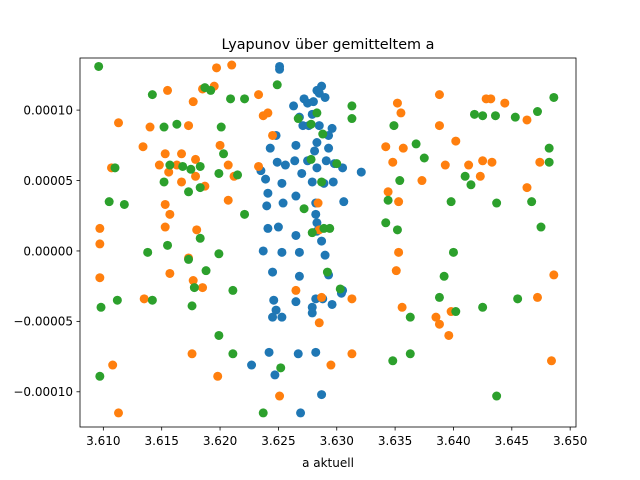 This screenshot has height=480, width=640. What do you see at coordinates (103, 441) in the screenshot?
I see `x-tick-label: 3.610` at bounding box center [103, 441].